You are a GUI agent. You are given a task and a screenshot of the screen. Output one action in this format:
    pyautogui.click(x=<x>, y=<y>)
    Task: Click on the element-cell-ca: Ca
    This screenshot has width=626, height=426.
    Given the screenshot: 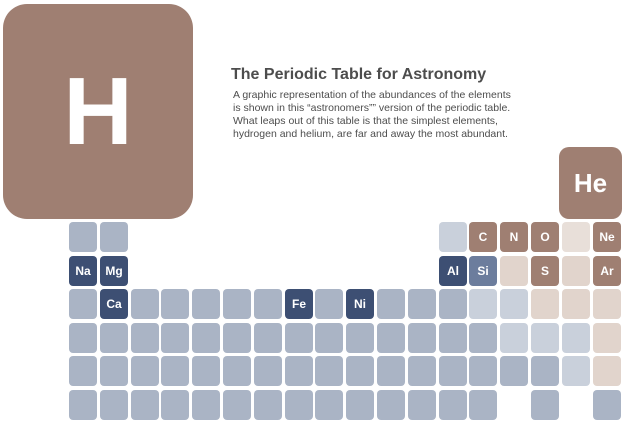 What is the action you would take?
    pyautogui.click(x=114, y=304)
    